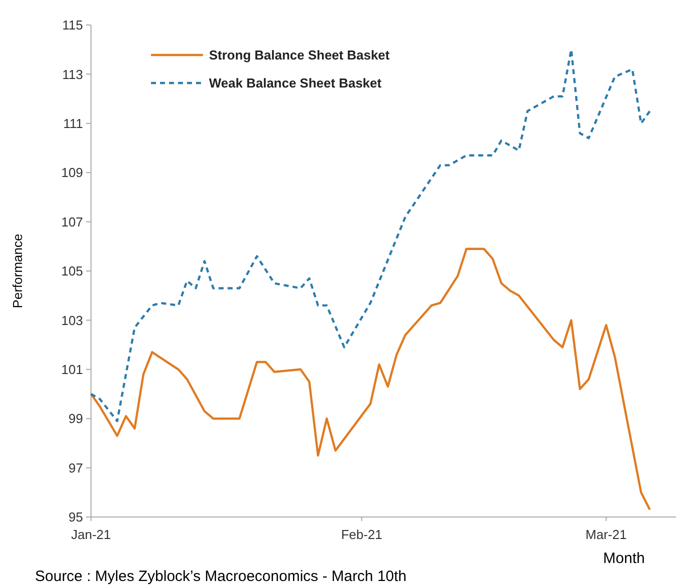 The image size is (684, 585). I want to click on y-tick-label: 101, so click(72, 369).